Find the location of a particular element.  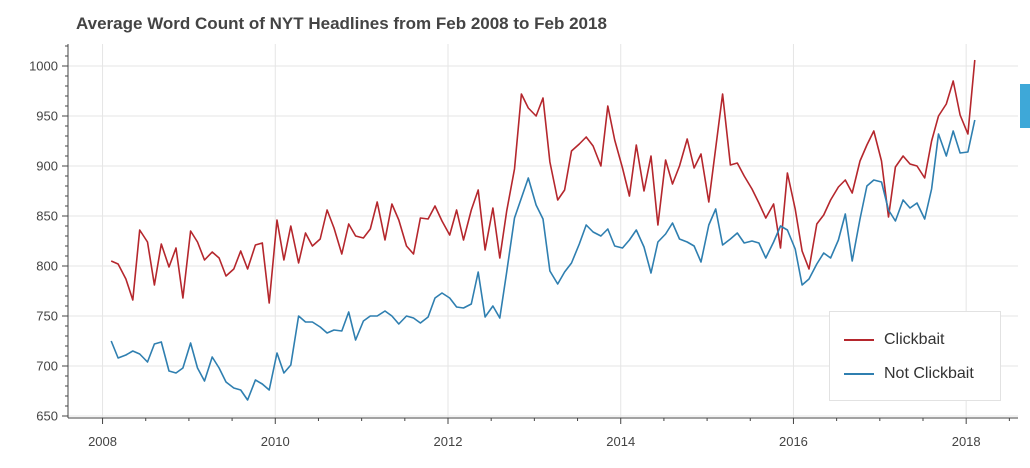

legend-item-not-clickbait: Not Clickbait is located at coordinates (909, 374).